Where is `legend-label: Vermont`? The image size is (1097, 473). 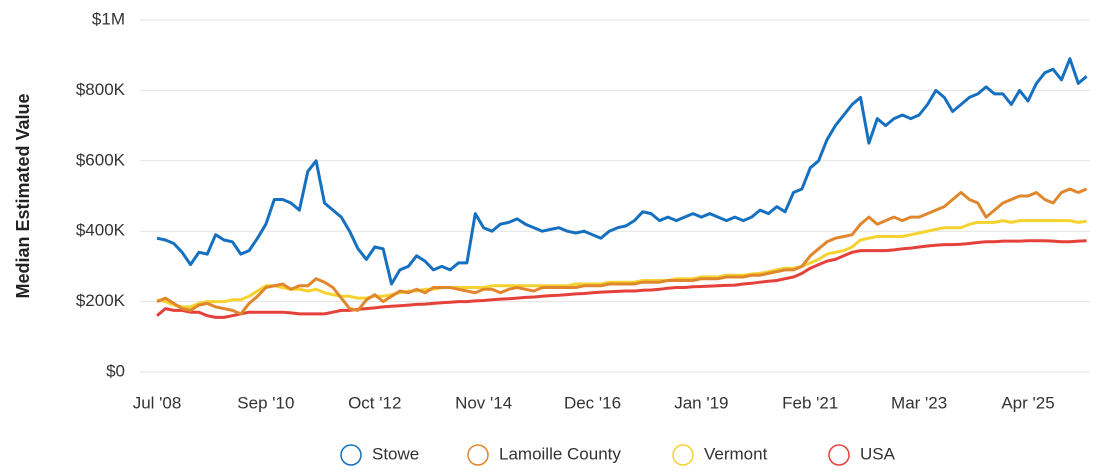
legend-label: Vermont is located at coordinates (736, 453).